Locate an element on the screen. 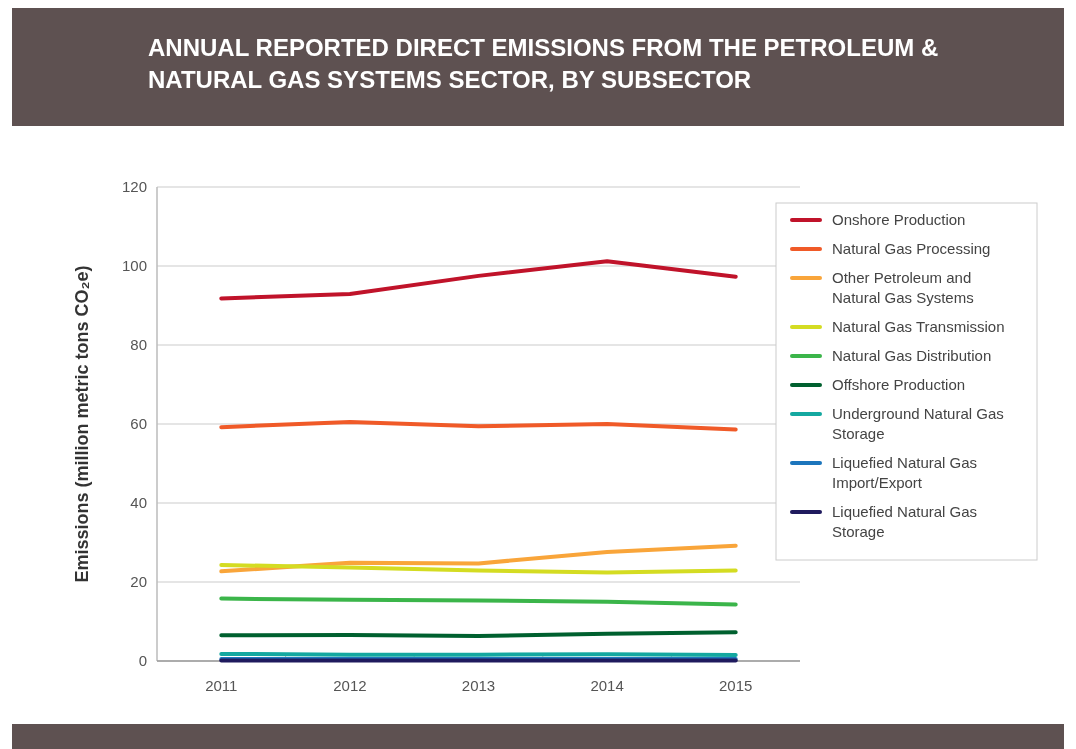 The height and width of the screenshot is (749, 1076). y-tick-label: 120 is located at coordinates (134, 187).